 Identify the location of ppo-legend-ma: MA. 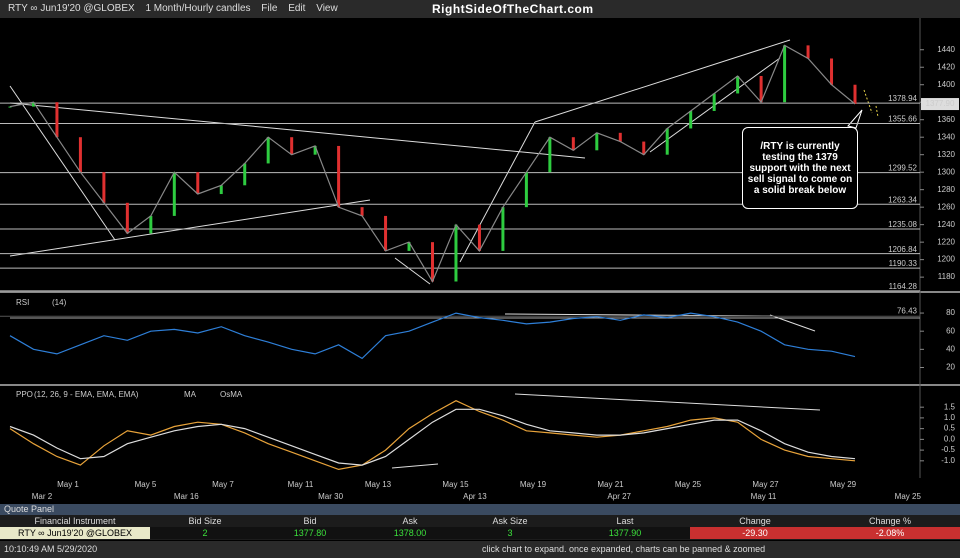
(190, 394).